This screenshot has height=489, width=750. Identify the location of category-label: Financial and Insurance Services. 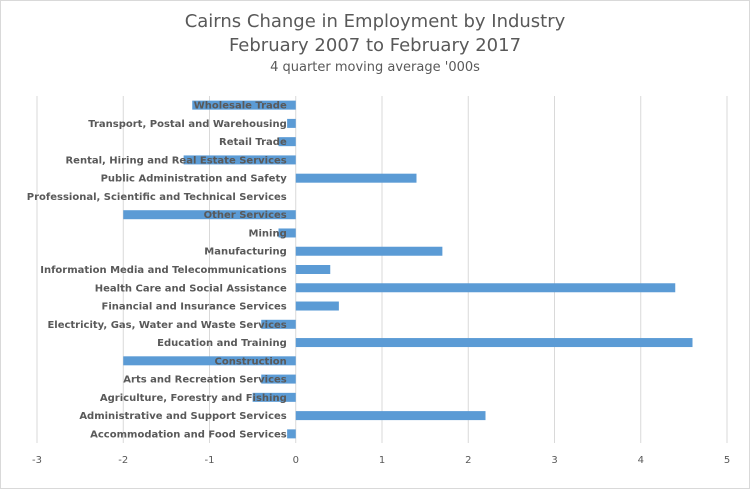
(194, 307).